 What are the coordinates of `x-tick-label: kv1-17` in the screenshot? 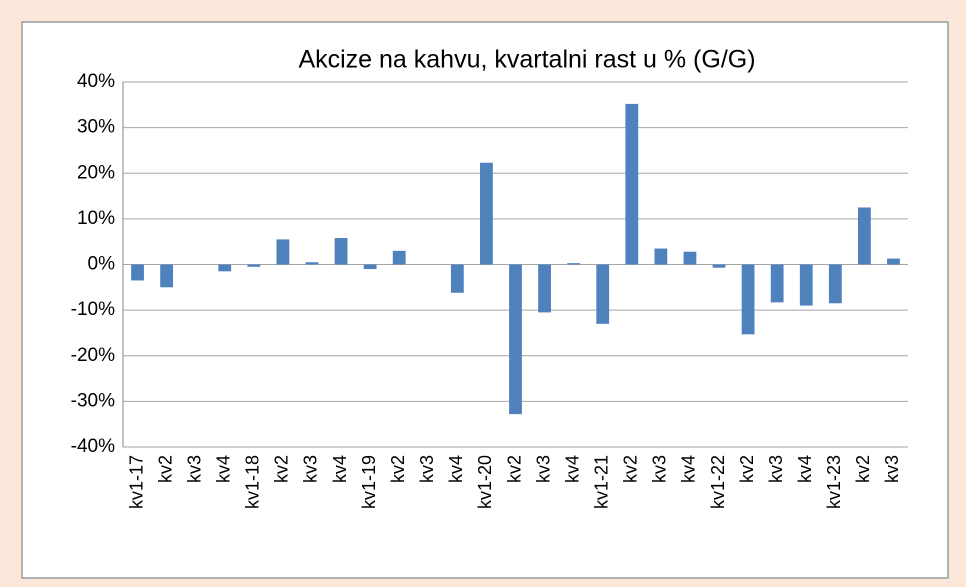 It's located at (136, 482).